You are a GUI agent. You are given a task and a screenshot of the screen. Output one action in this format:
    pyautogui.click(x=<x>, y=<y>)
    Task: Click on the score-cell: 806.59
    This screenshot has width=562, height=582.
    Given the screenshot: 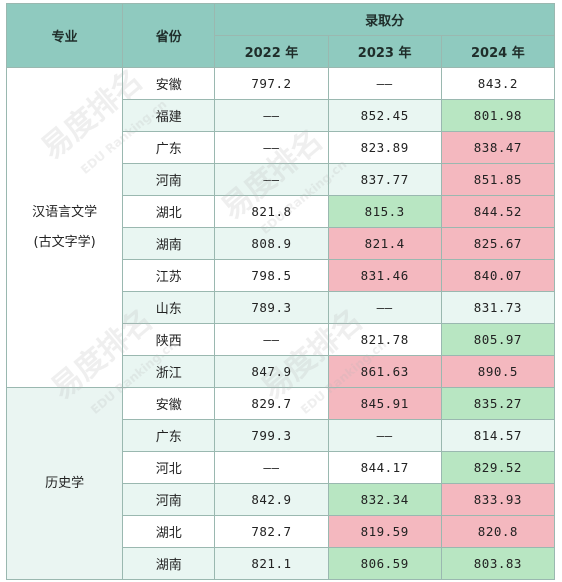 What is the action you would take?
    pyautogui.click(x=384, y=563)
    